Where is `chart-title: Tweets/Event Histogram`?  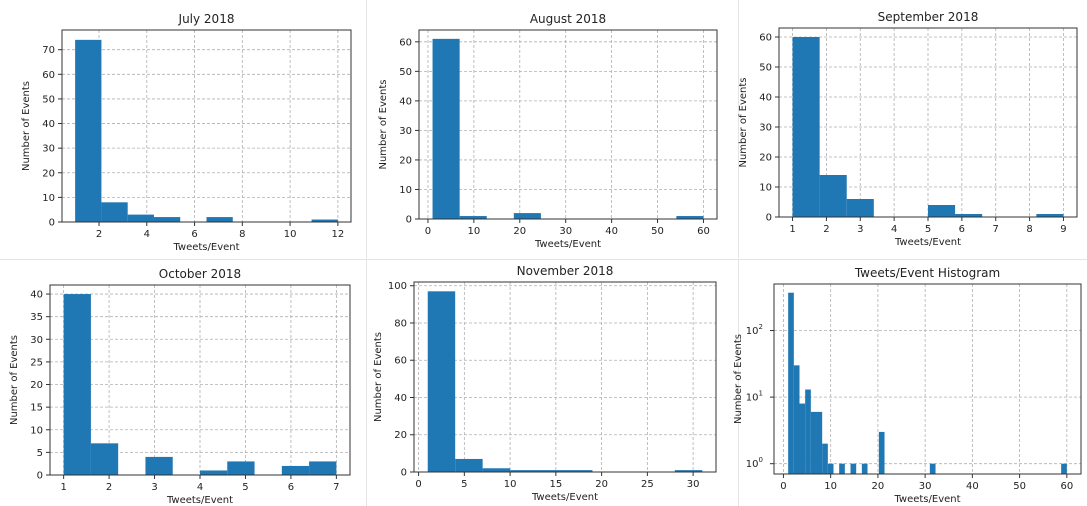 chart-title: Tweets/Event Histogram is located at coordinates (927, 273).